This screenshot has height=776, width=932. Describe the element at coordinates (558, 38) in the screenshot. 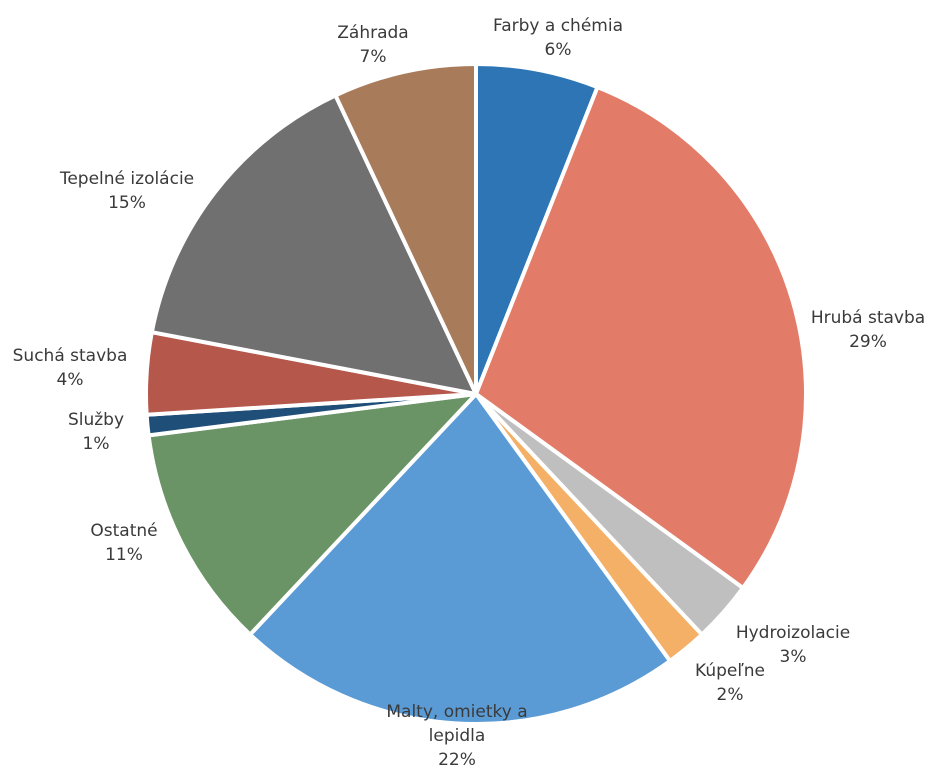

I see `slice-label: Farby a chémia 6%` at that location.